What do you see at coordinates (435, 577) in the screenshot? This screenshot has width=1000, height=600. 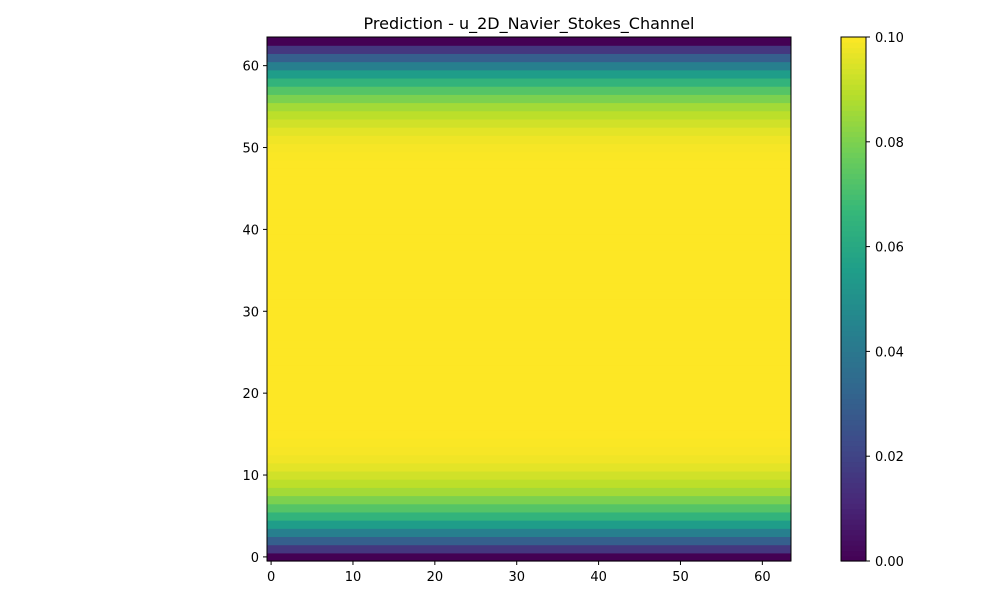 I see `x-tick-label: 20` at bounding box center [435, 577].